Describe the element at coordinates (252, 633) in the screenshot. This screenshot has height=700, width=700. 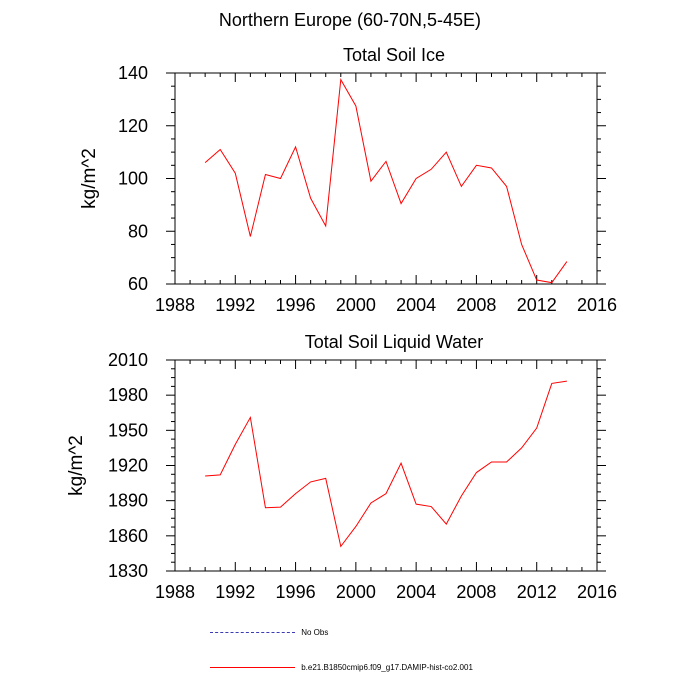
I see `legend-swatch-no-obs` at that location.